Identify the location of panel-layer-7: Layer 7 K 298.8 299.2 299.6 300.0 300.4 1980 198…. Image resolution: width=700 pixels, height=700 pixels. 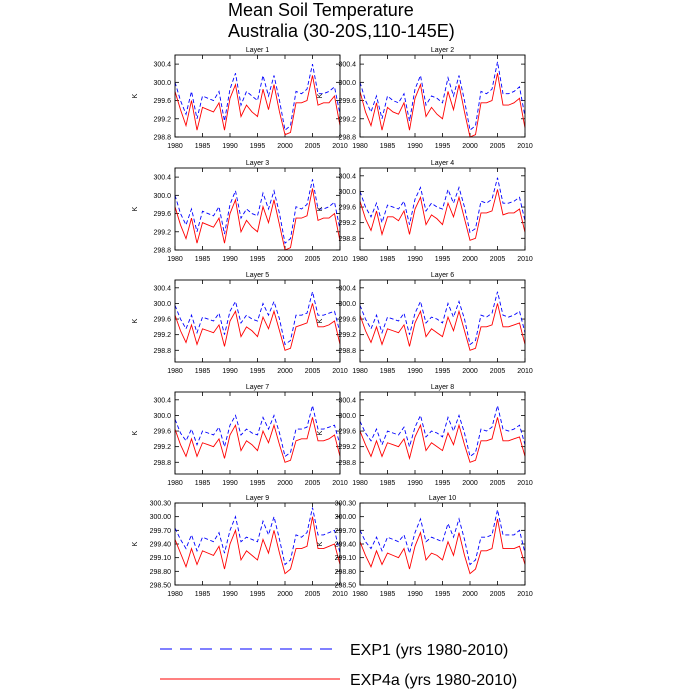
(240, 435).